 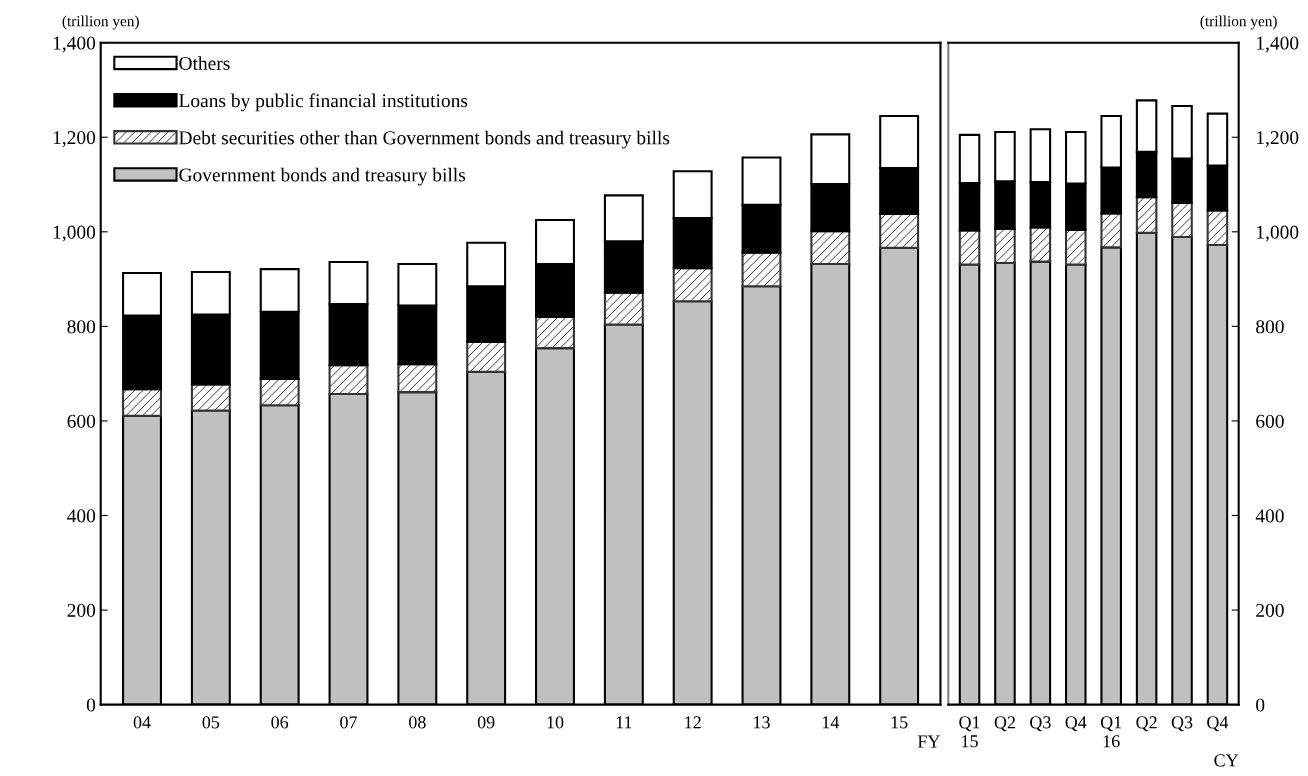 I want to click on x-tick-label: 15, so click(x=899, y=722).